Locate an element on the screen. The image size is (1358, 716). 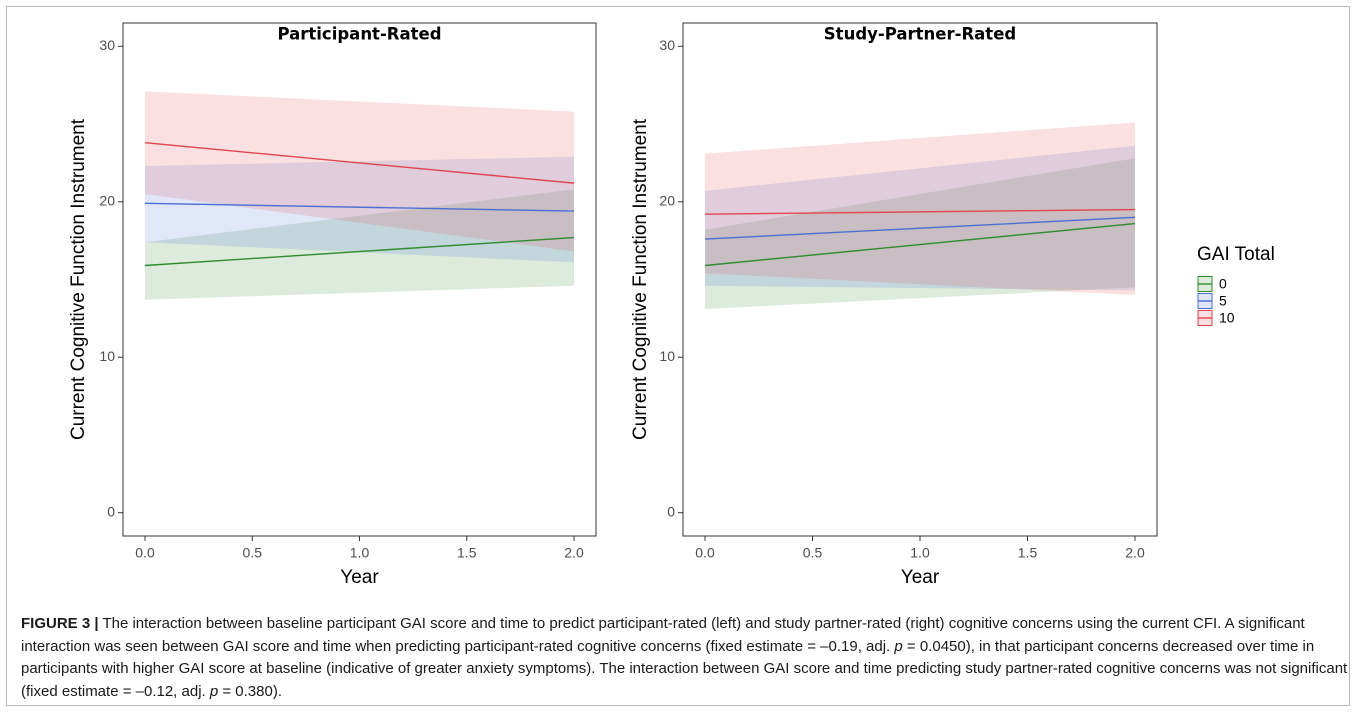
caption-p-1: p is located at coordinates (898, 646).